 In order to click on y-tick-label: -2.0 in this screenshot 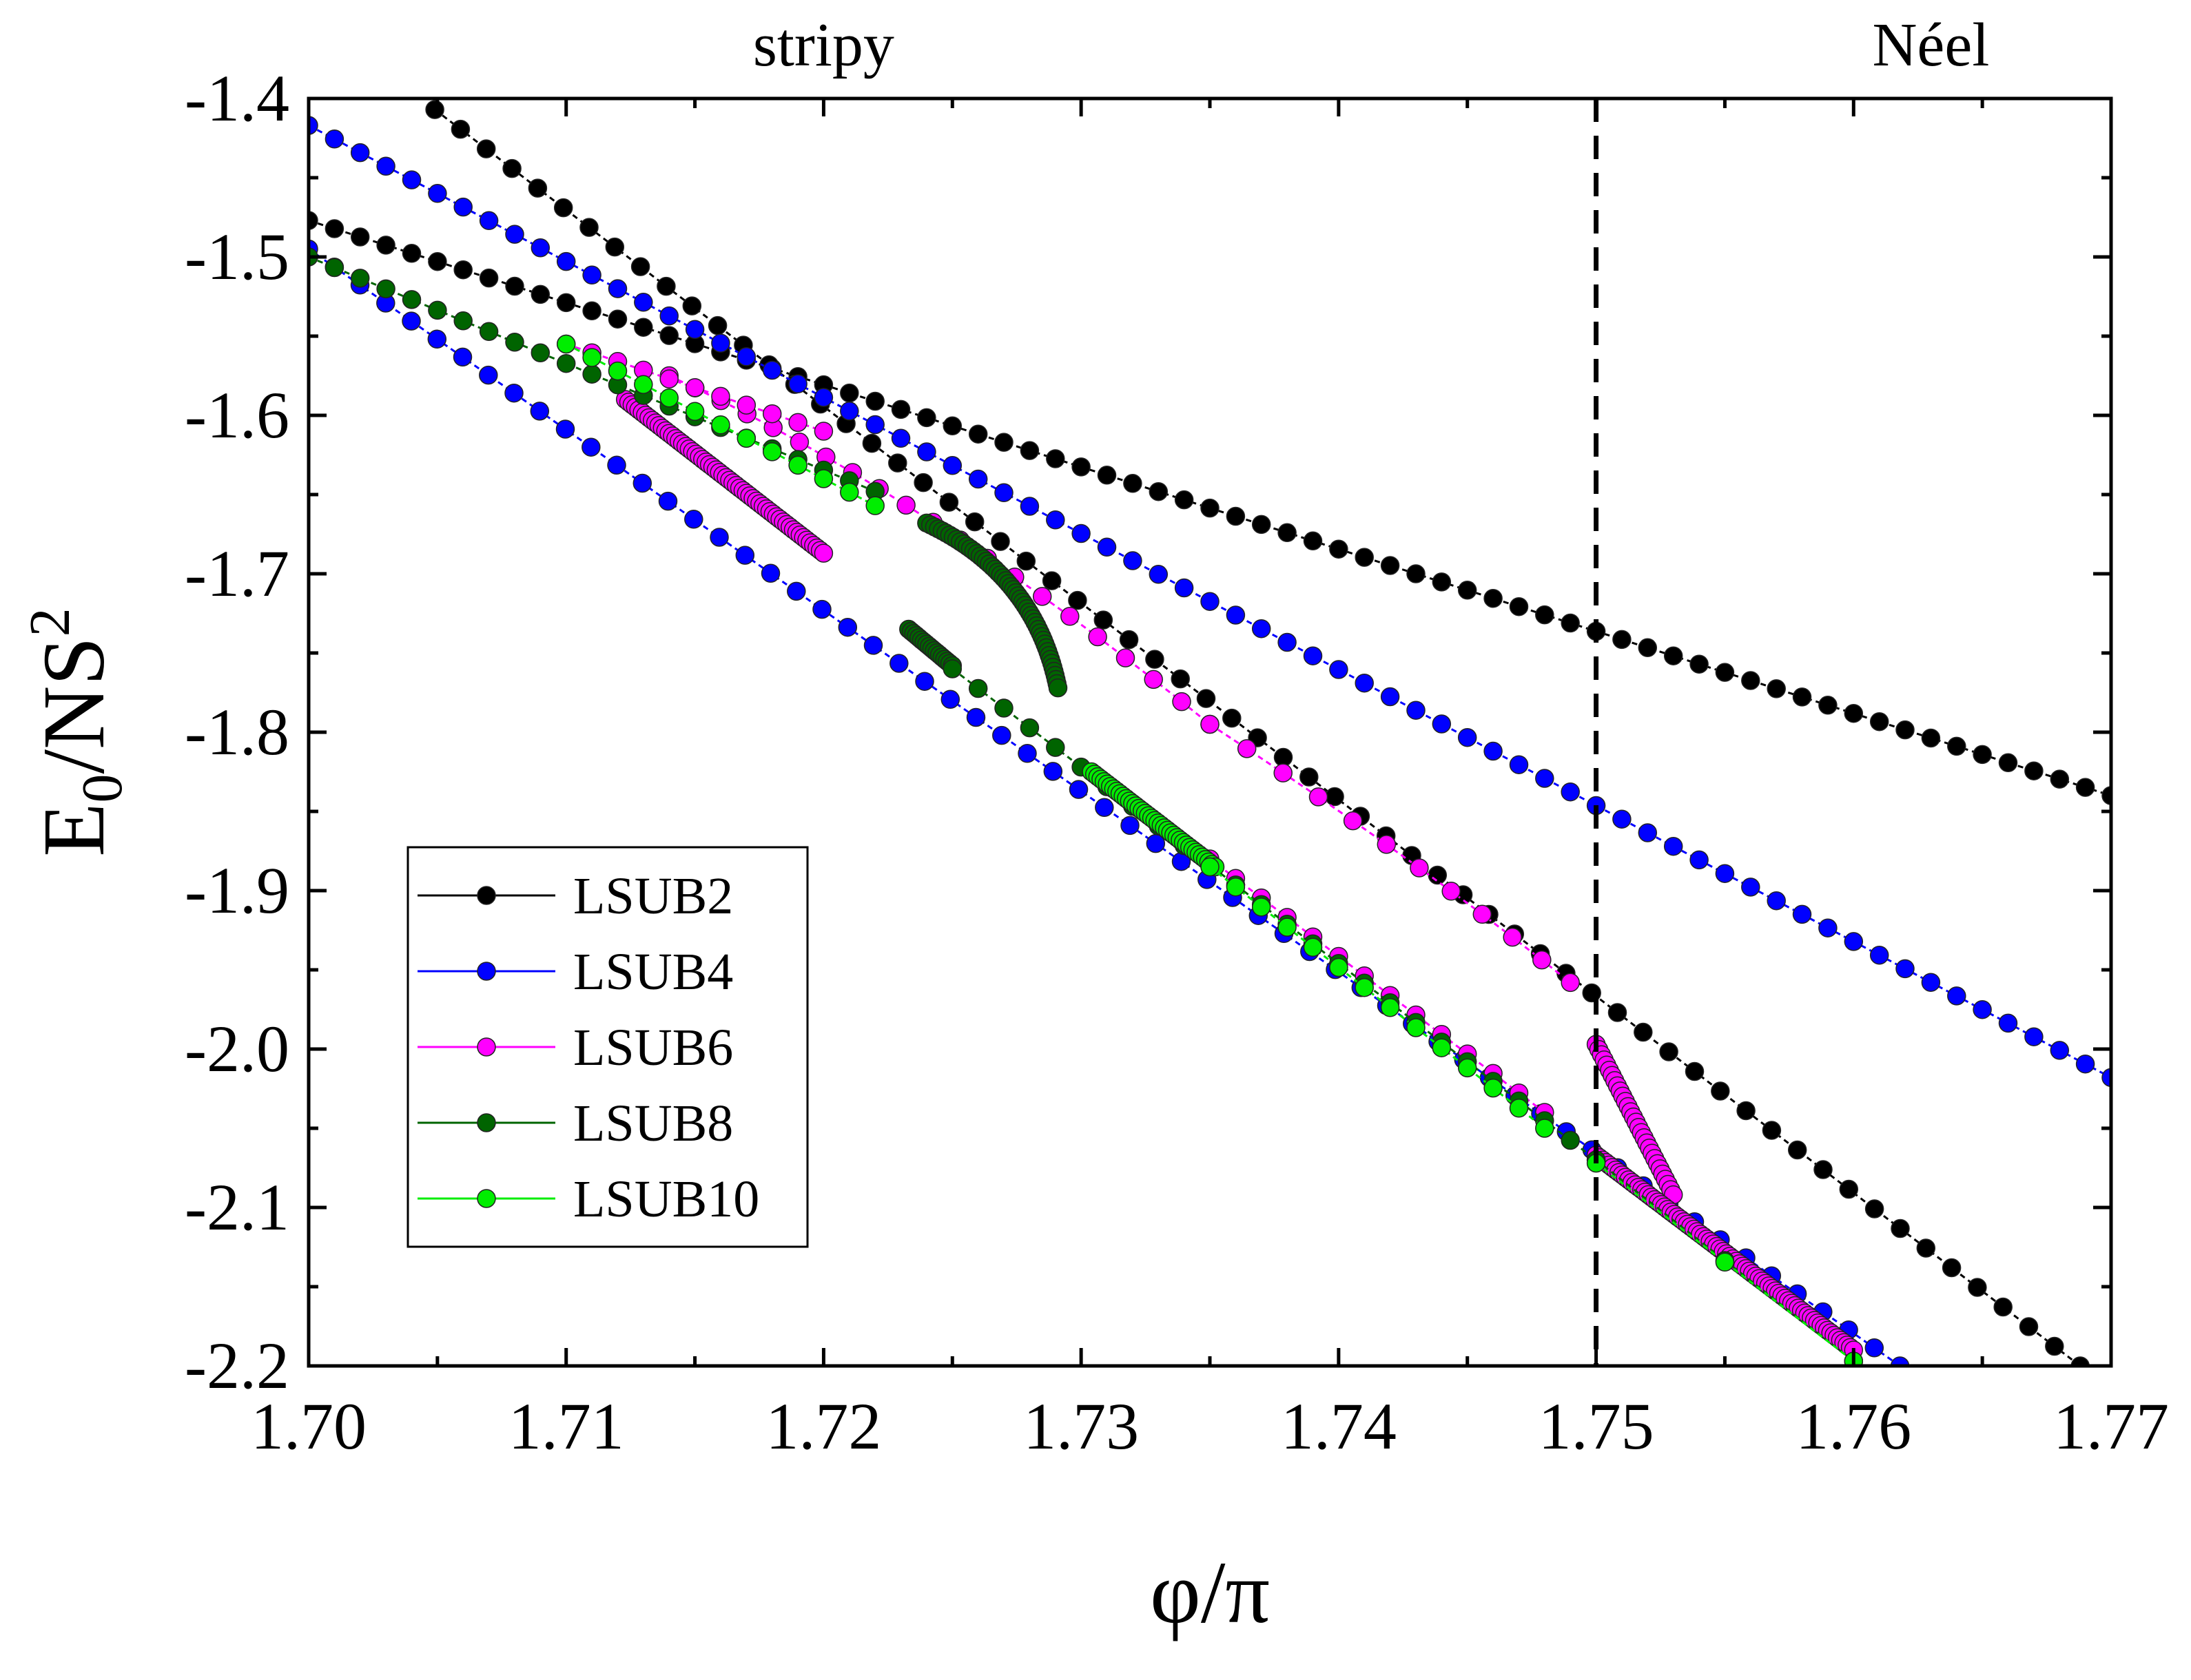, I will do `click(237, 1049)`.